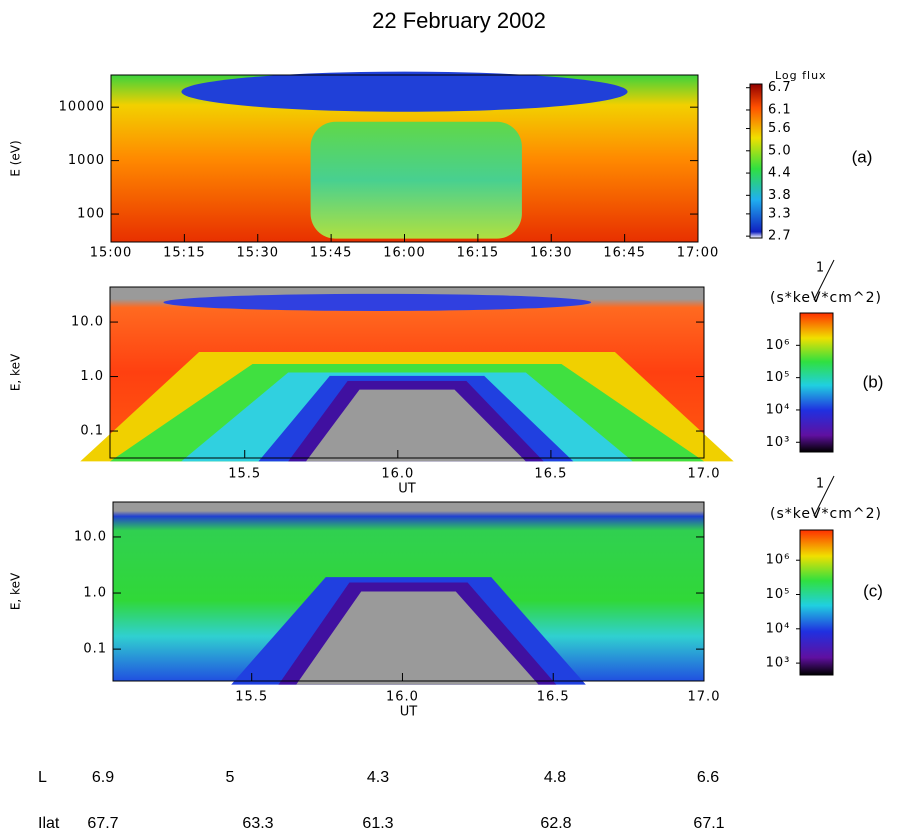  Describe the element at coordinates (459, 20) in the screenshot. I see `figure-title: 22 February 2002` at that location.